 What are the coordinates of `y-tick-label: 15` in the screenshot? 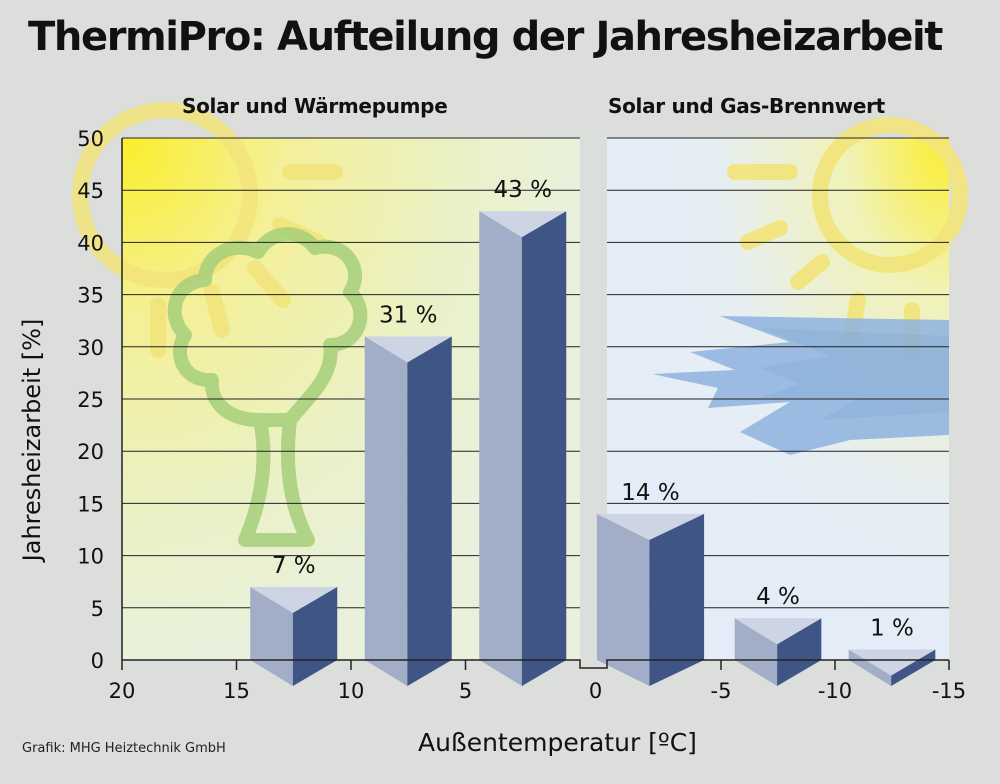 It's located at (90, 504).